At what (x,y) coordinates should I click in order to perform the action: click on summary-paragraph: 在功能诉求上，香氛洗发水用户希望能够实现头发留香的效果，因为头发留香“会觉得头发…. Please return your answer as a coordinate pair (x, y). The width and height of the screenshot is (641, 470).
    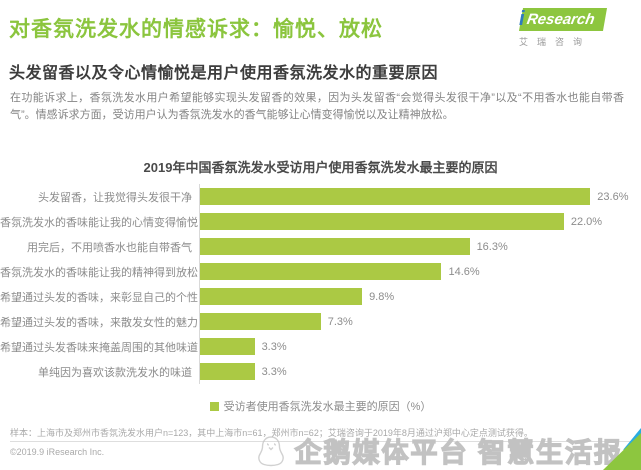
    Looking at the image, I should click on (317, 106).